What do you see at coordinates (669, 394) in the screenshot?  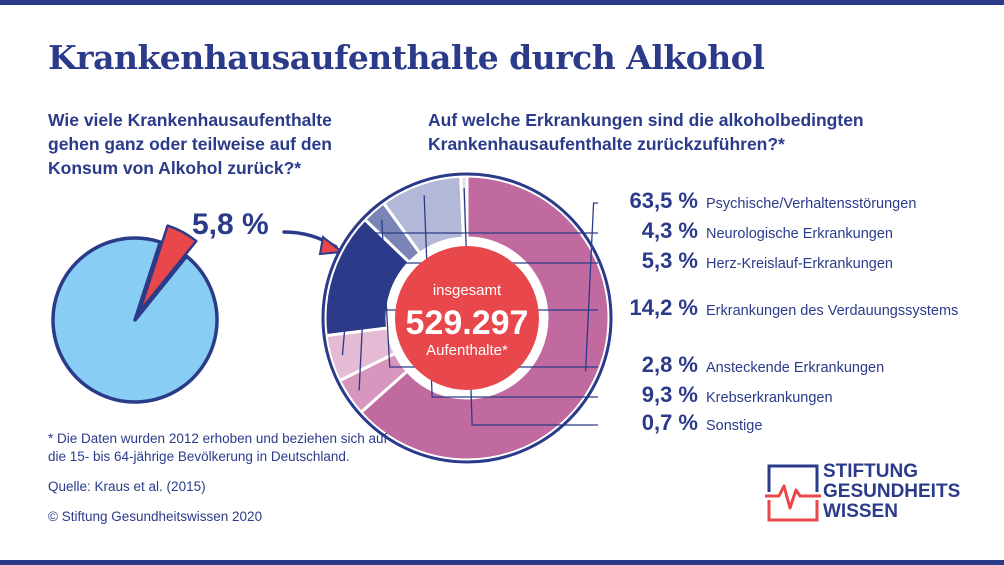 I see `legend-value: 9,3 %` at bounding box center [669, 394].